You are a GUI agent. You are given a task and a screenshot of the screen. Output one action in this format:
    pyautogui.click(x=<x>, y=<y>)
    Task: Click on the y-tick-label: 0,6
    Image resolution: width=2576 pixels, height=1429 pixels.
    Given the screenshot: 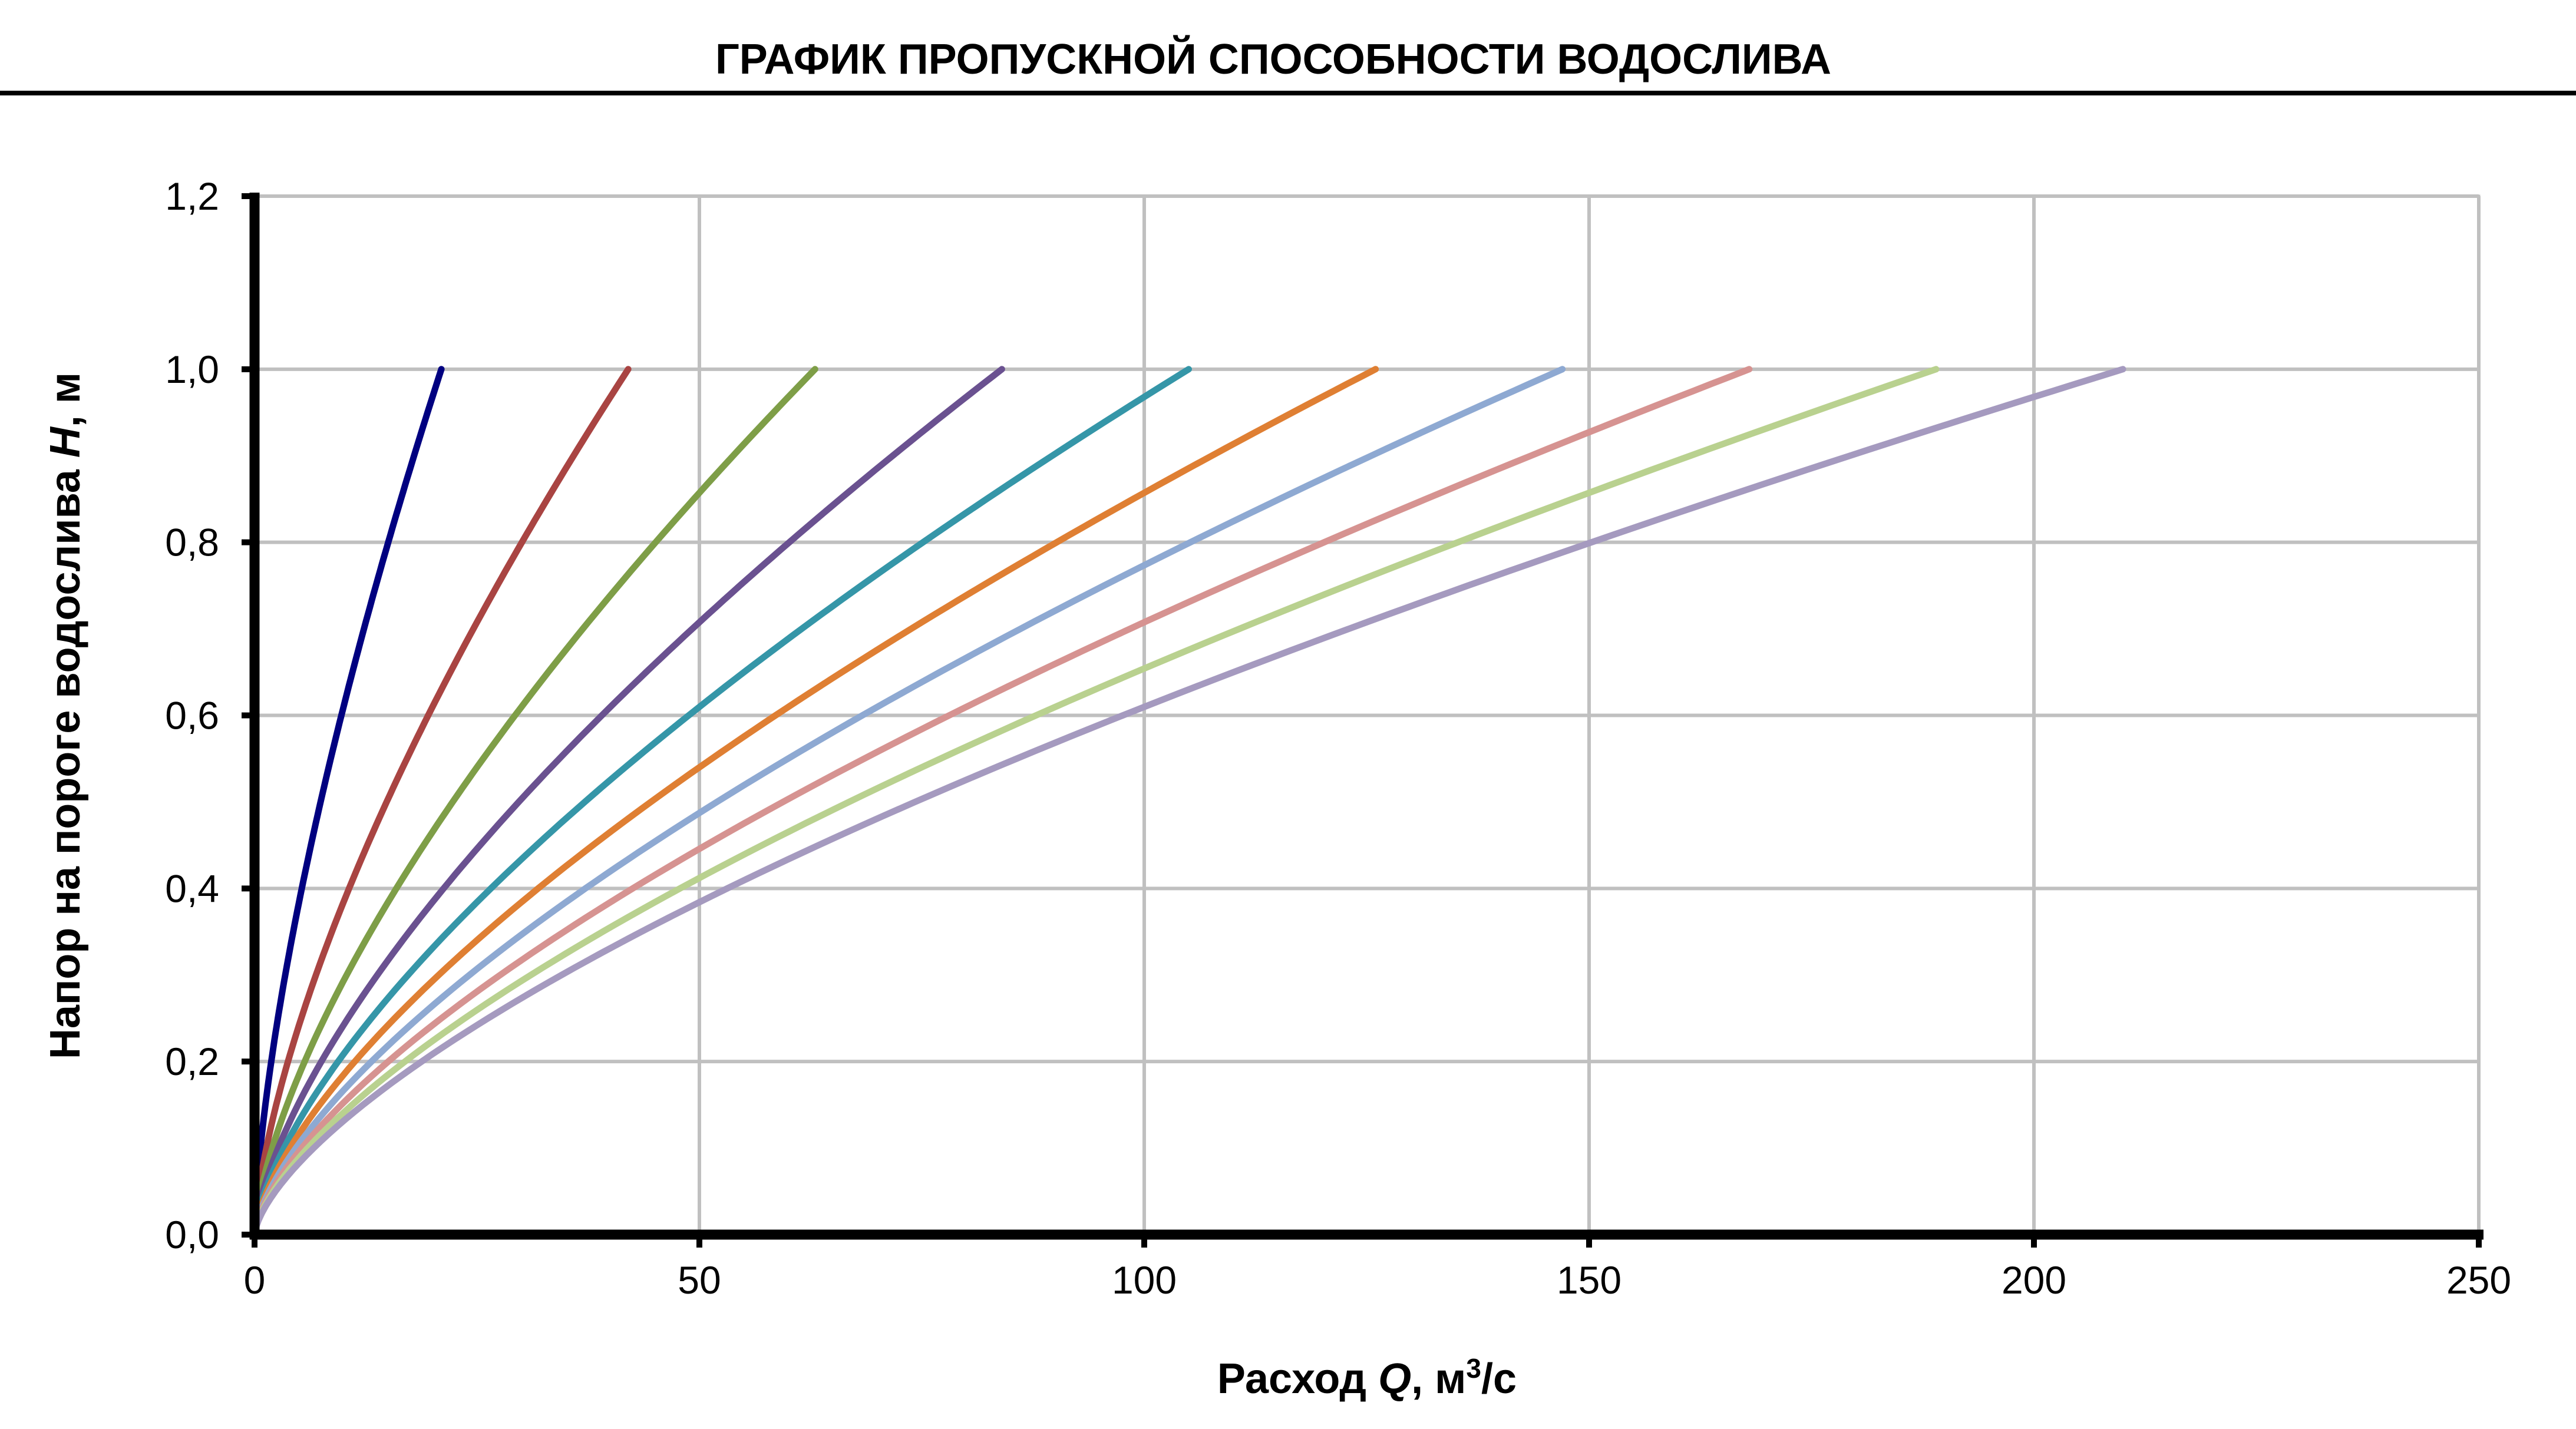 What is the action you would take?
    pyautogui.click(x=192, y=715)
    